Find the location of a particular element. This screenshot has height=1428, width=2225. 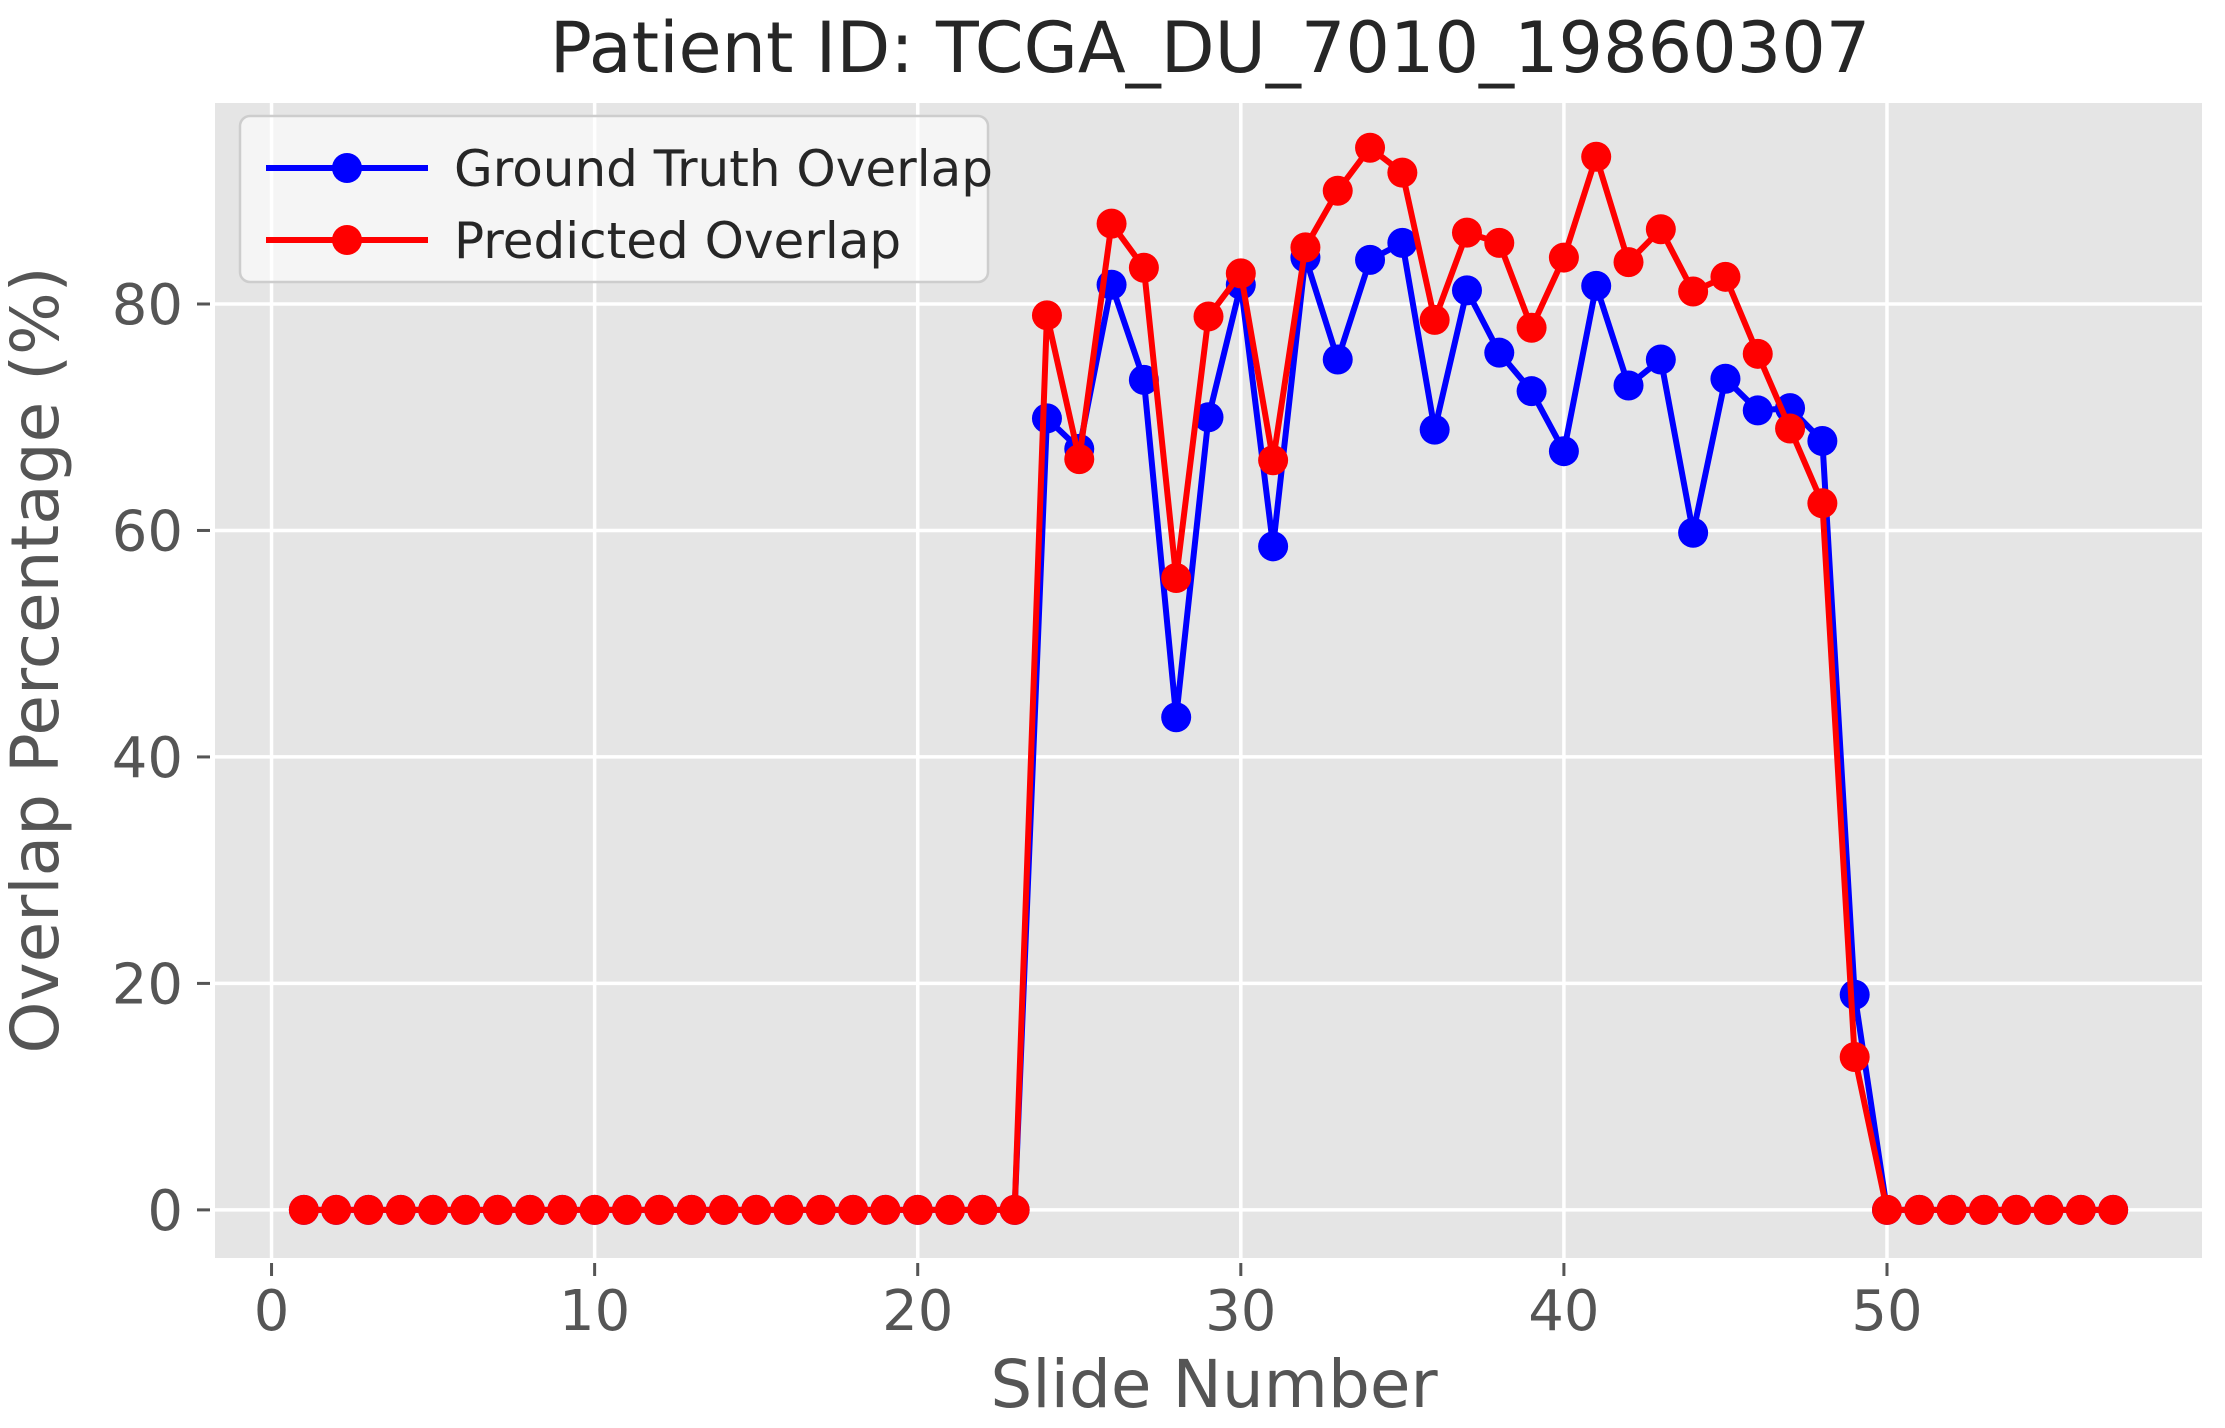

x-tick-label: 0 is located at coordinates (272, 1311).